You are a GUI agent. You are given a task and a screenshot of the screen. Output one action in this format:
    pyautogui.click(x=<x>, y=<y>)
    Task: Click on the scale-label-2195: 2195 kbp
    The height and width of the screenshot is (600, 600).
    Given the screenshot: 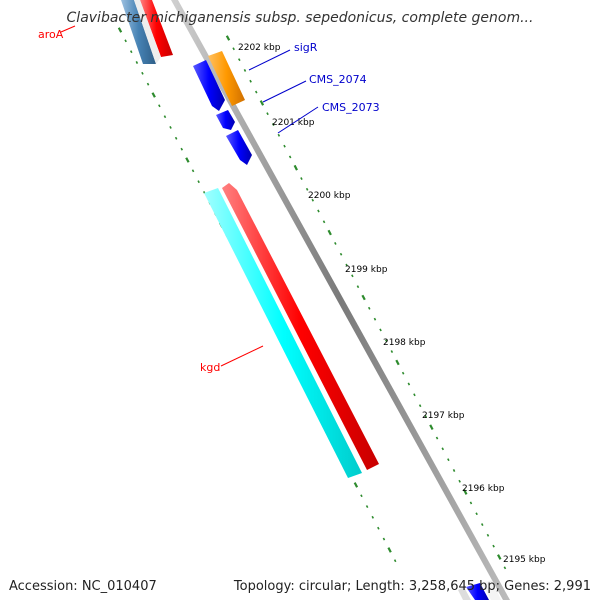 What is the action you would take?
    pyautogui.click(x=524, y=560)
    